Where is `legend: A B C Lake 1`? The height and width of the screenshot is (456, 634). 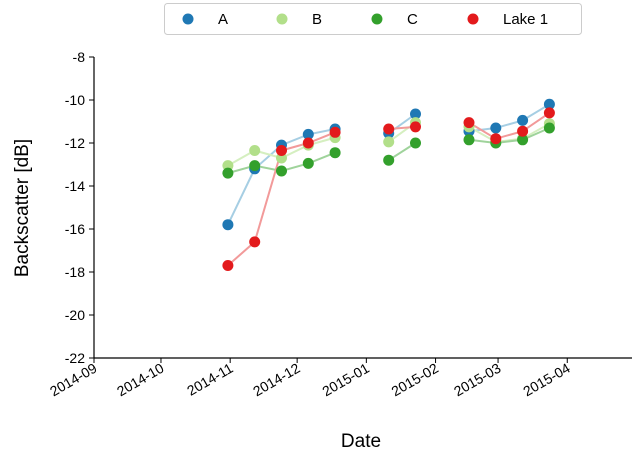 legend: A B C Lake 1 is located at coordinates (373, 19).